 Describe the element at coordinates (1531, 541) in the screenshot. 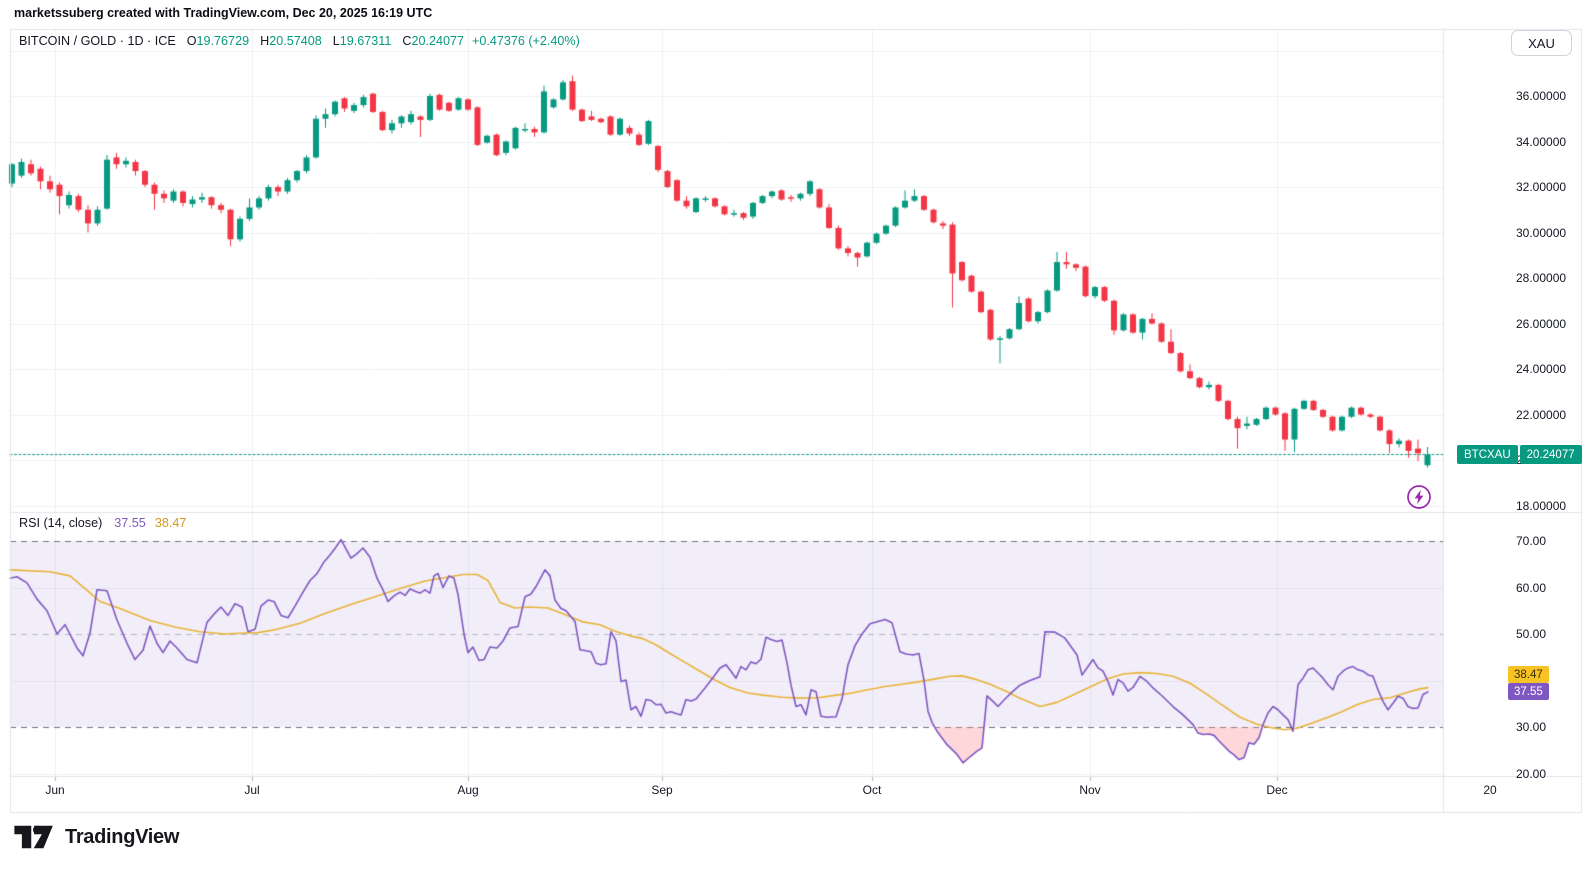

I see `rsi-axis-label: 70.00` at that location.